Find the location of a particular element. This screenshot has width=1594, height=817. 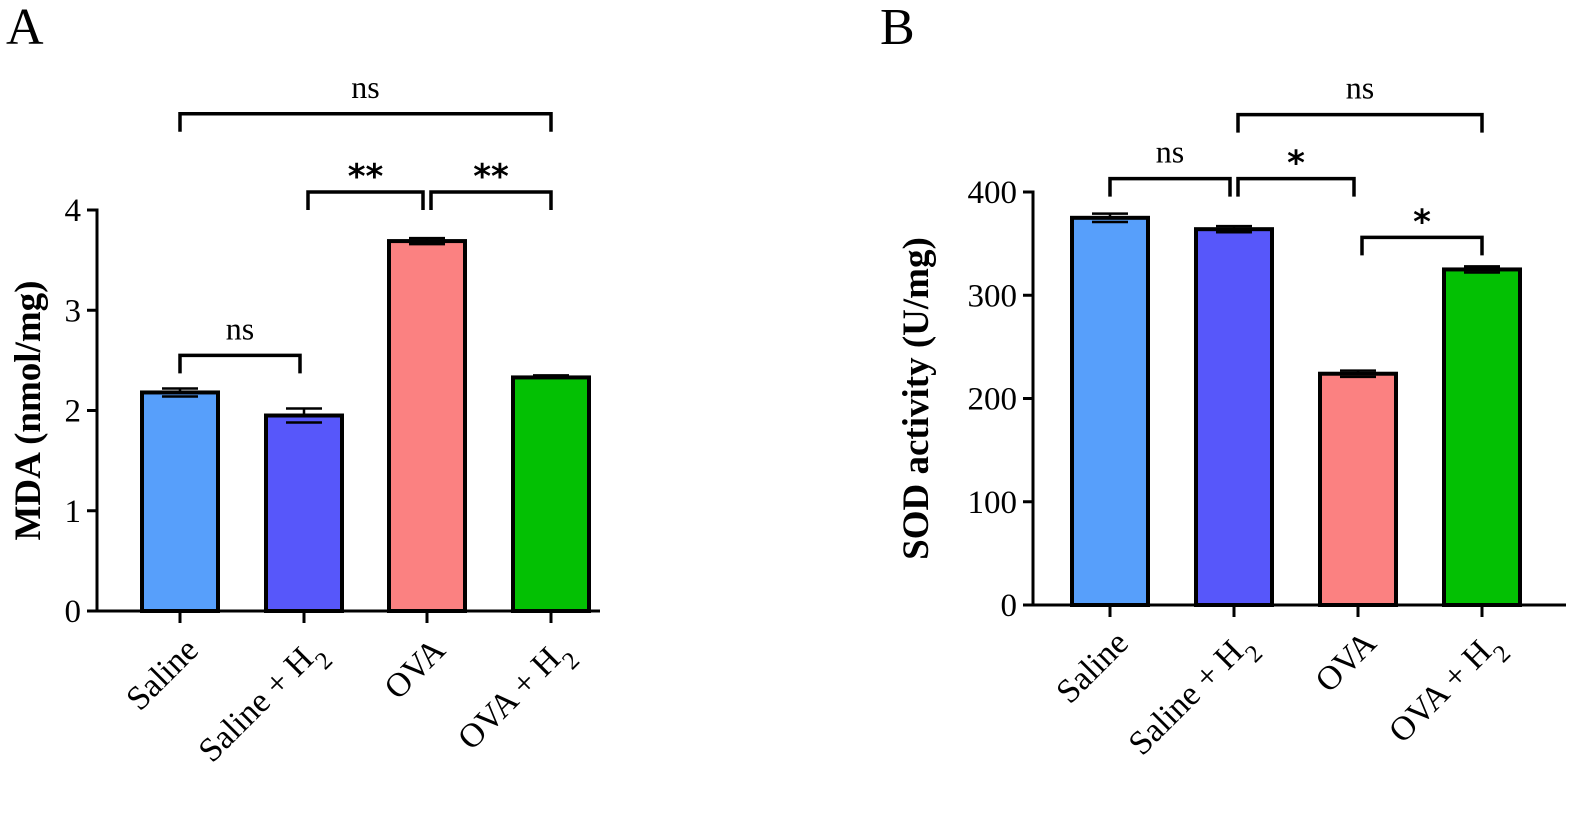

panel-a-category-label: Saline + H2 is located at coordinates (265, 704).